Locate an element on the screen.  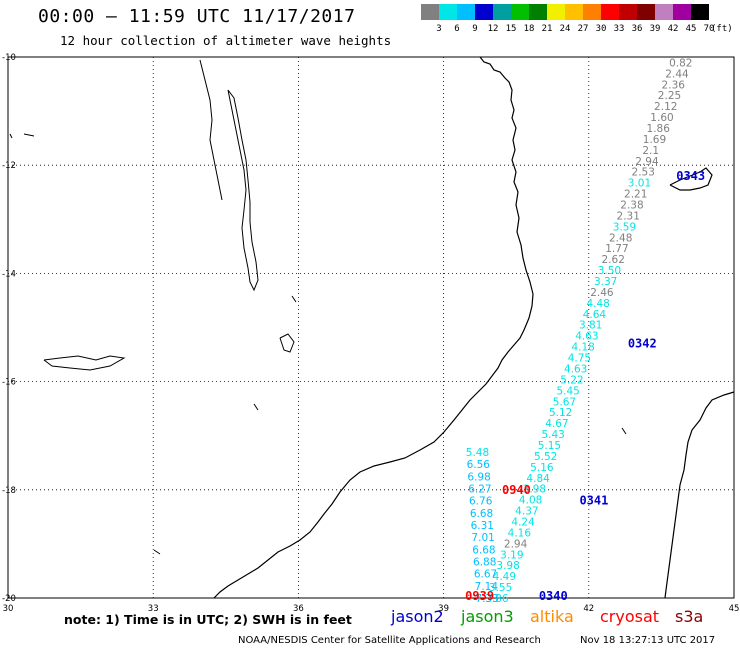
lon-label: 42 is located at coordinates (588, 609).